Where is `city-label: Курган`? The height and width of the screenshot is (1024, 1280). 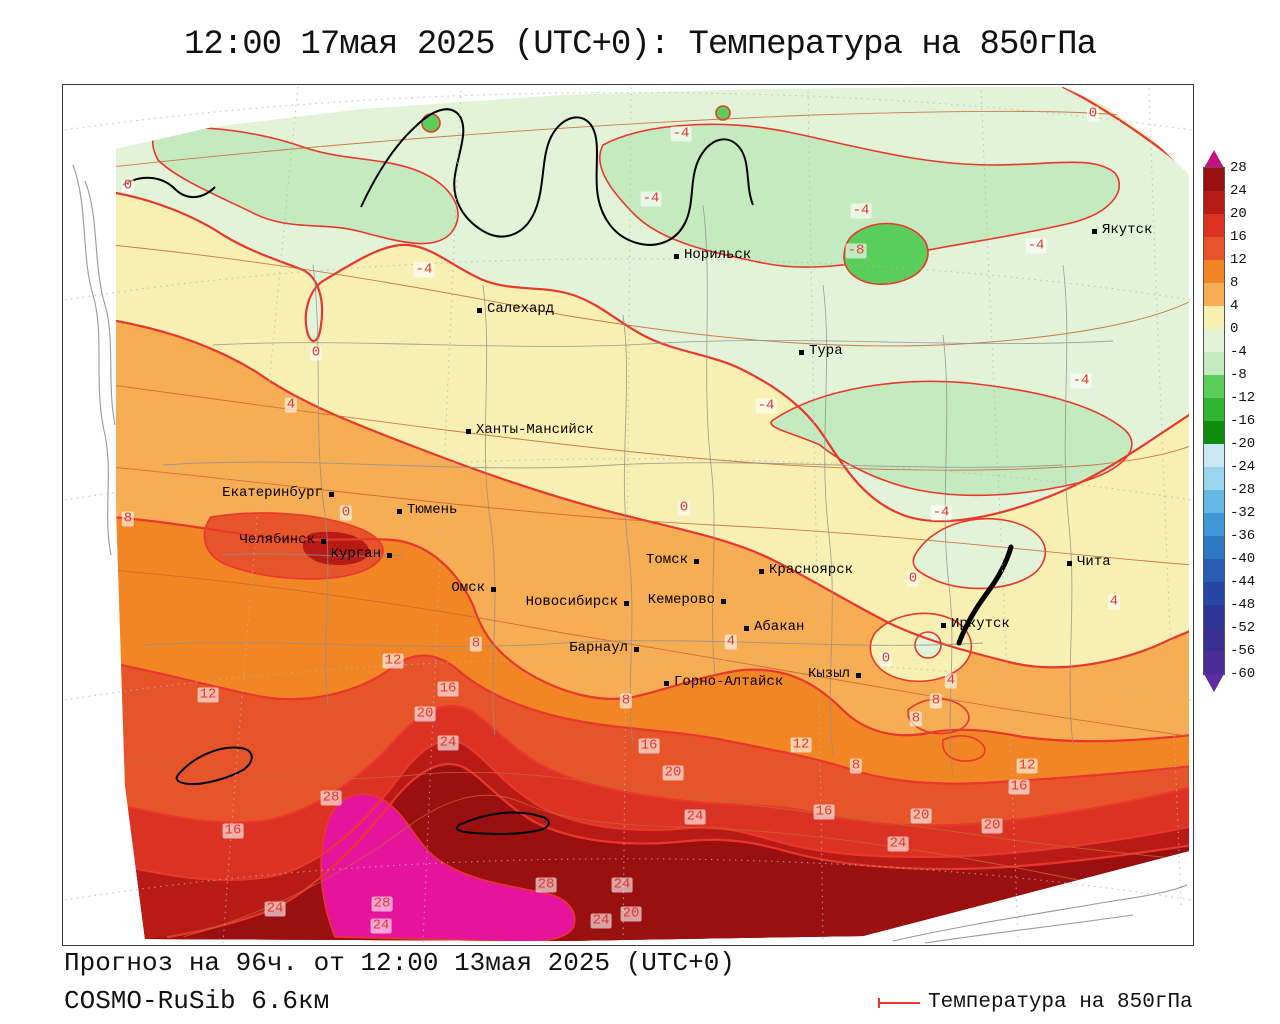
city-label: Курган is located at coordinates (355, 554).